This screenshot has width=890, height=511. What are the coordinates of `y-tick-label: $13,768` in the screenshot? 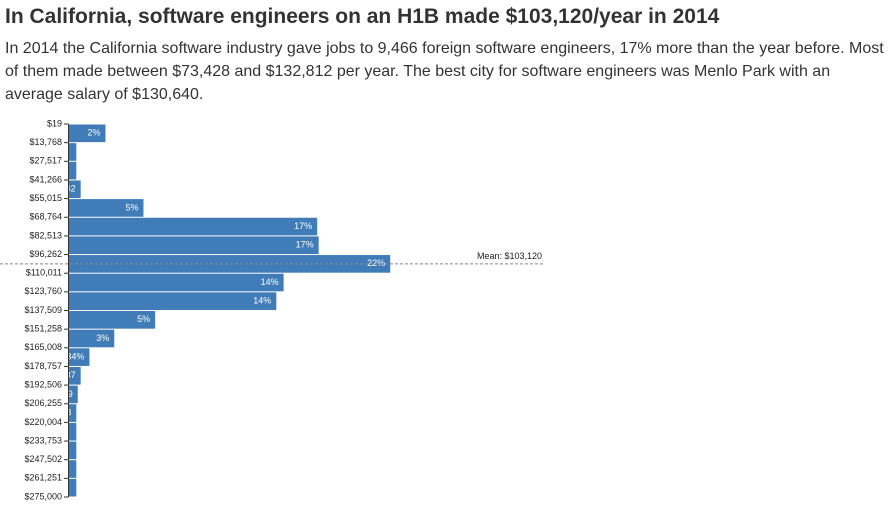 It's located at (45, 142).